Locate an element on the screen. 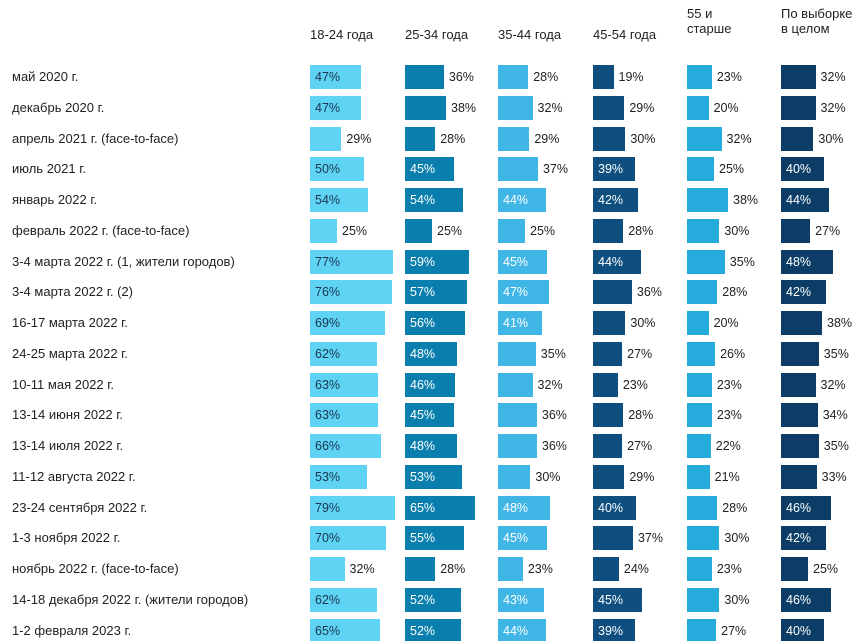 This screenshot has width=858, height=641. value-label: 52% is located at coordinates (423, 630).